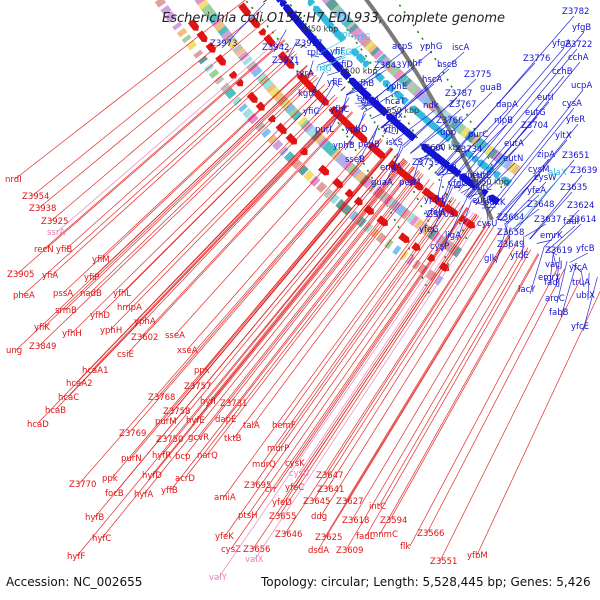 Image resolution: width=600 pixels, height=600 pixels. Describe the element at coordinates (429, 230) in the screenshot. I see `gene-label: yfeG` at that location.